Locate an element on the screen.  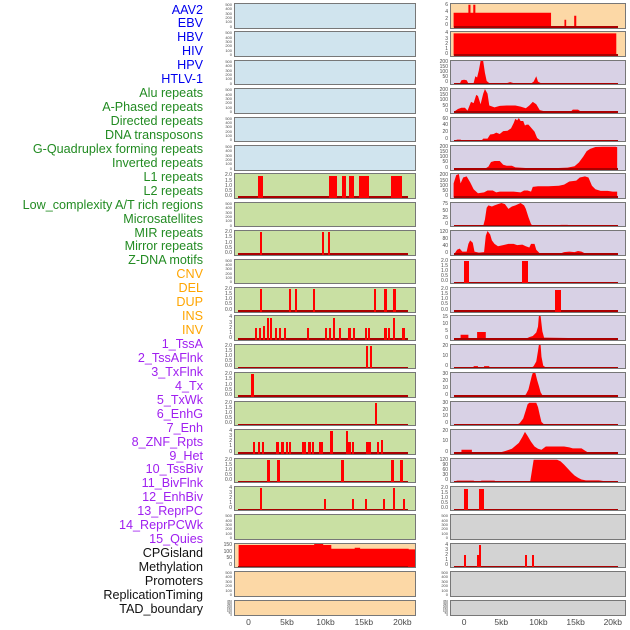
y-tick-label: 25 is located at coordinates (445, 217).